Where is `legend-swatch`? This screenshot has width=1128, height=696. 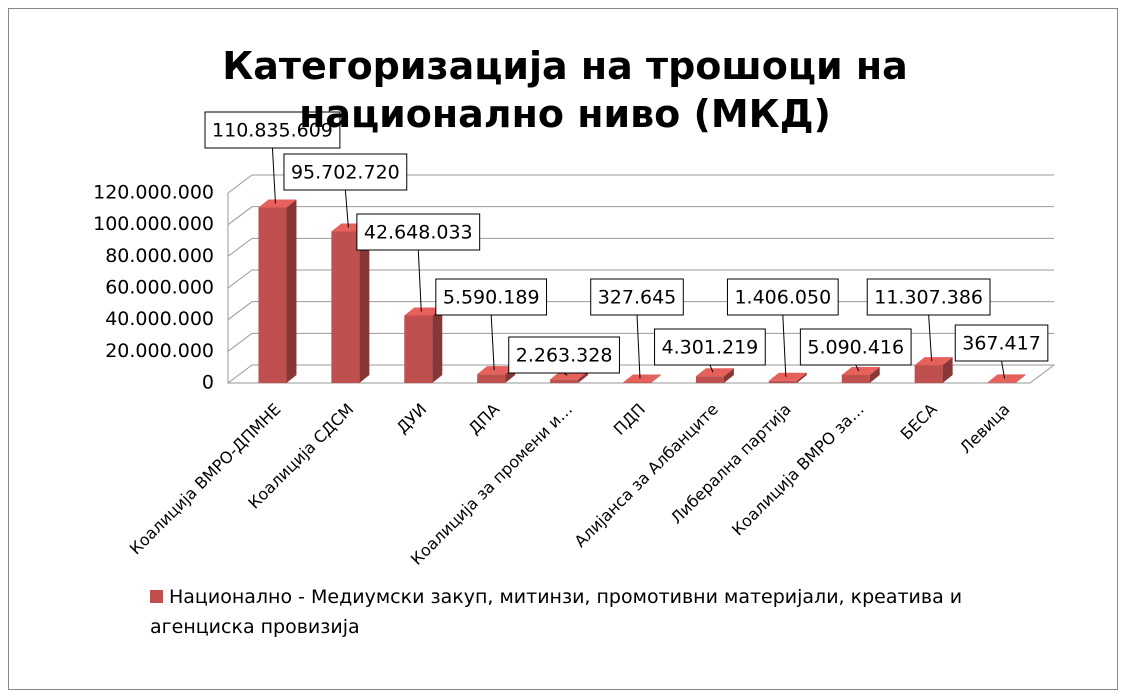
legend-swatch is located at coordinates (156, 596).